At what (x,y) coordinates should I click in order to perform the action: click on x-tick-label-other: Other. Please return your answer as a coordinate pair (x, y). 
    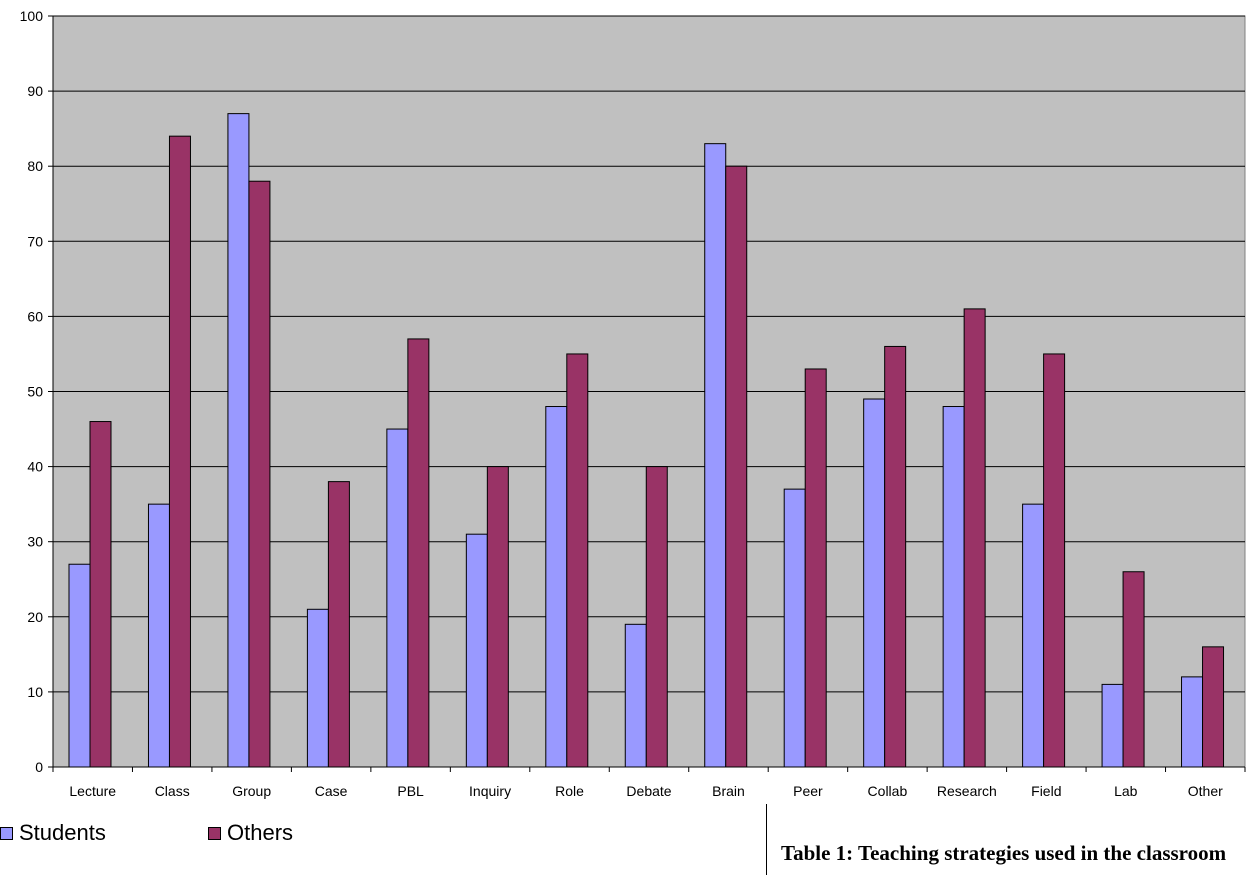
    Looking at the image, I should click on (1205, 791).